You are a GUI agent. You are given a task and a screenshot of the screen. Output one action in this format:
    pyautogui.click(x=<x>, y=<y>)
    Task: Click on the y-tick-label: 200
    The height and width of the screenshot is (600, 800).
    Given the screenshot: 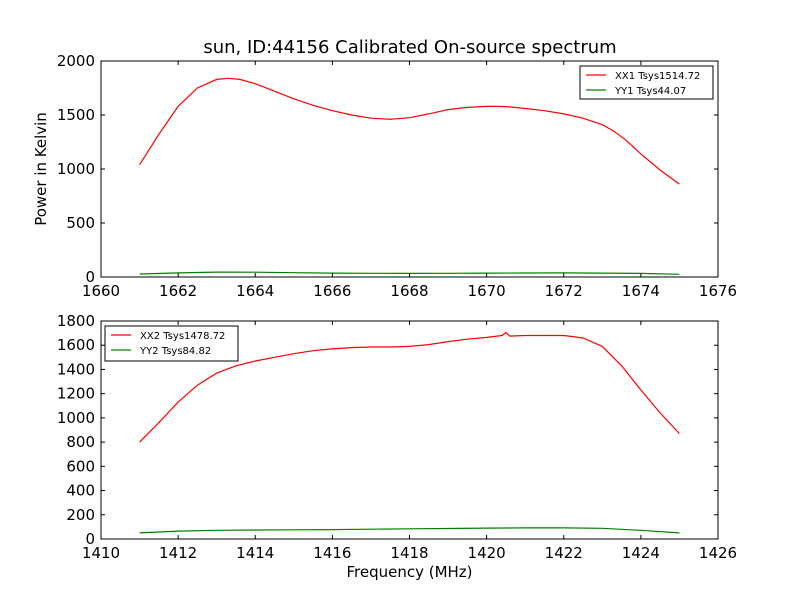 What is the action you would take?
    pyautogui.click(x=80, y=515)
    